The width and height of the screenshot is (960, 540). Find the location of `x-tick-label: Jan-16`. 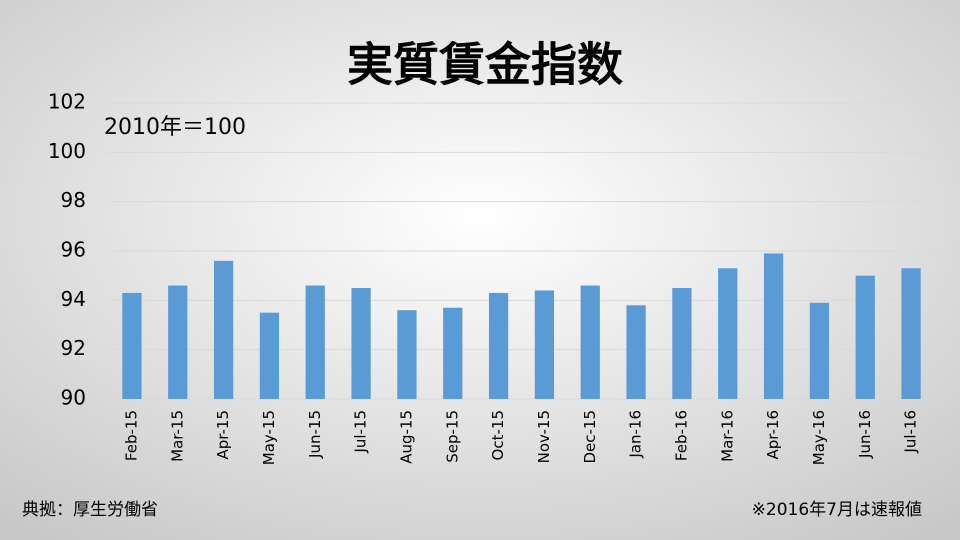

x-tick-label: Jan-16 is located at coordinates (636, 434).